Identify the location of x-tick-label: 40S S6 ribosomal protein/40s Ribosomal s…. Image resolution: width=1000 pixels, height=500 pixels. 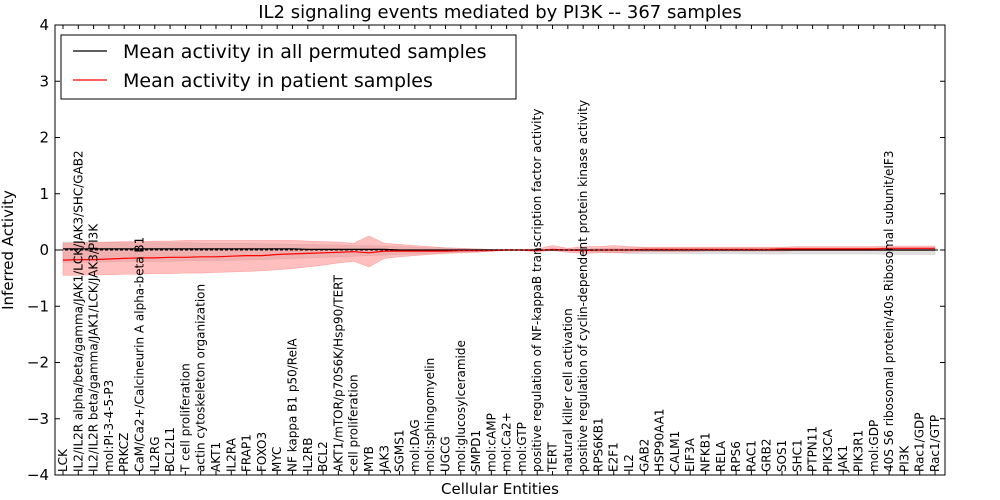
(889, 311).